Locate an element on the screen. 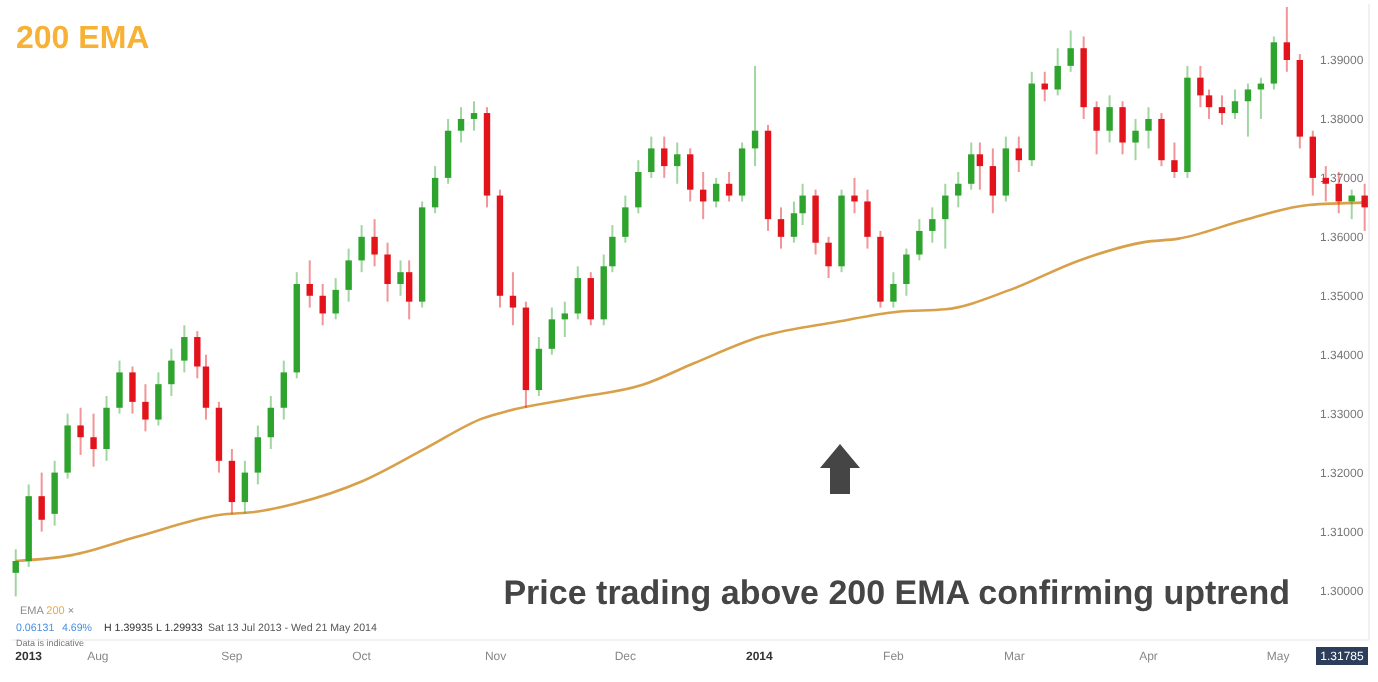 Image resolution: width=1378 pixels, height=682 pixels. text: 200 EMA is located at coordinates (83, 39).